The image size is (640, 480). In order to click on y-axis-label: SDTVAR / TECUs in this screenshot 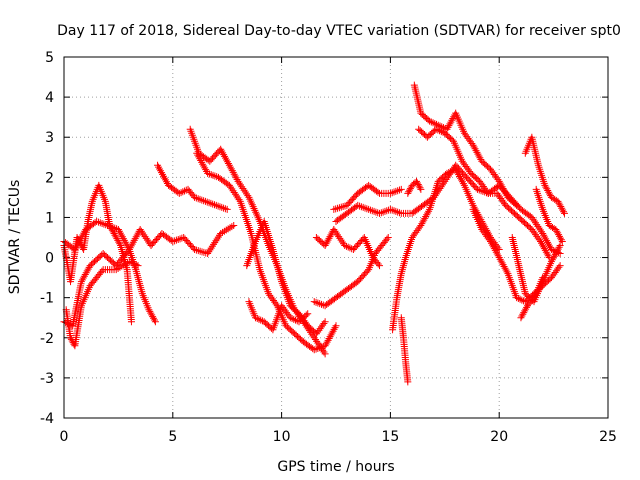, I will do `click(15, 237)`.